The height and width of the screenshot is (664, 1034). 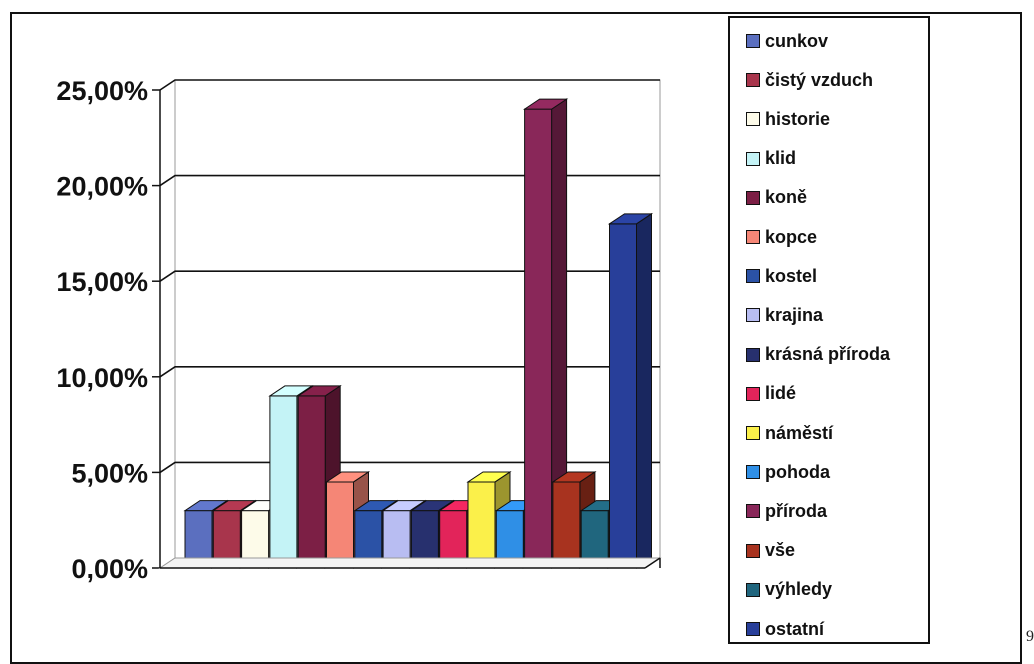 What do you see at coordinates (798, 118) in the screenshot?
I see `legend-label: historie` at bounding box center [798, 118].